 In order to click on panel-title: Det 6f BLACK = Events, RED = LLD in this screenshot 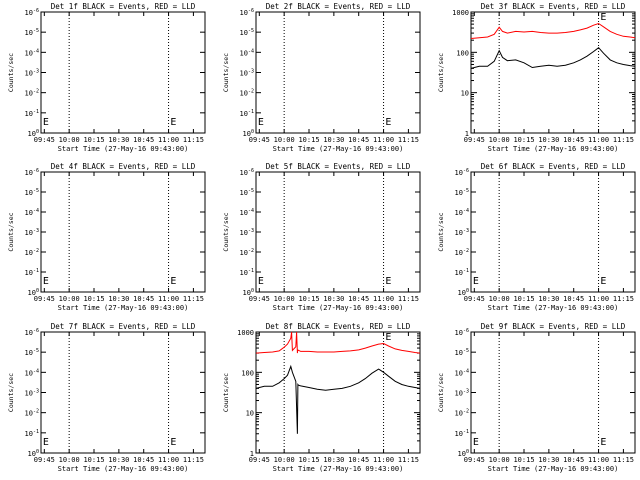, I will do `click(553, 166)`.